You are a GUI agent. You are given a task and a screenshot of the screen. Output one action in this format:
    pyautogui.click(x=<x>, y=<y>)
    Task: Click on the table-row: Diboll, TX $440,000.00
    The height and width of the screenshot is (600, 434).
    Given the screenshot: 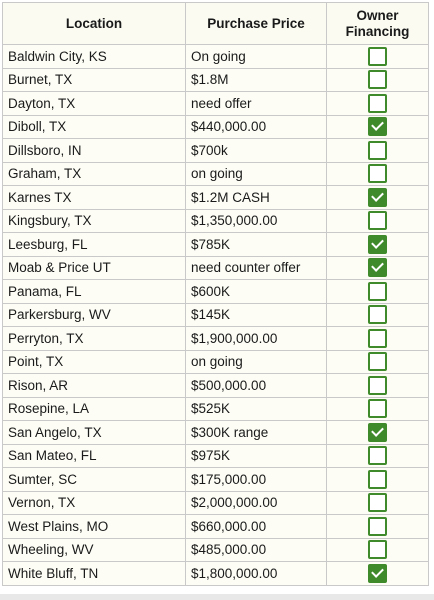 What is the action you would take?
    pyautogui.click(x=215, y=126)
    